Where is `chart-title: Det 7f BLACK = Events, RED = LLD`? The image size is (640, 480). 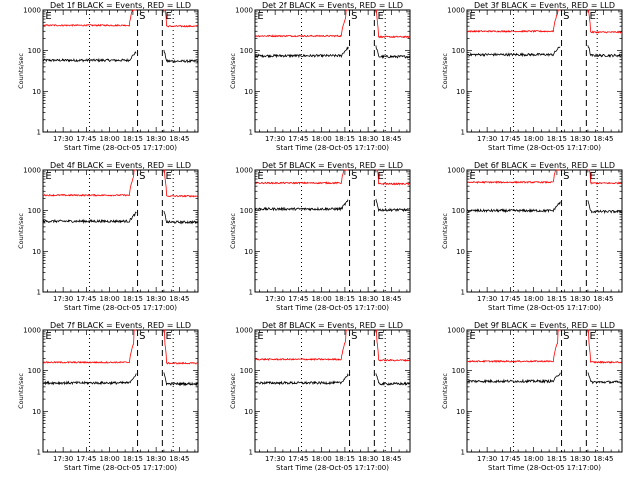
chart-title: Det 7f BLACK = Events, RED = LLD is located at coordinates (120, 325).